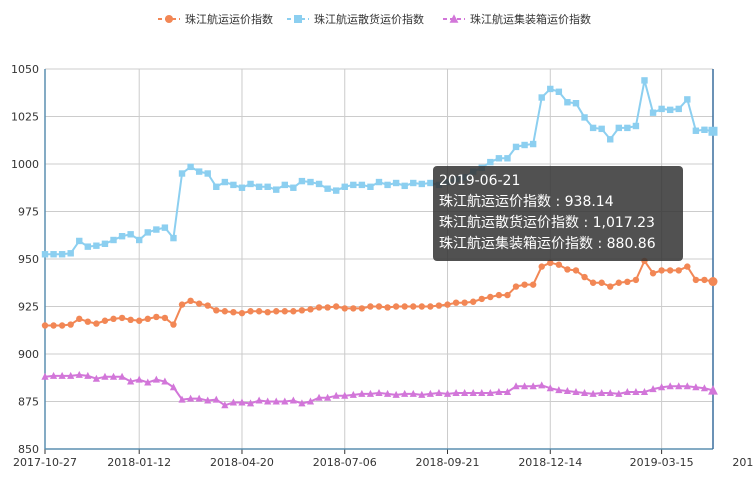 The image size is (753, 481). Describe the element at coordinates (355, 19) in the screenshot. I see `legend-item: 珠江航运散货运价指数` at that location.